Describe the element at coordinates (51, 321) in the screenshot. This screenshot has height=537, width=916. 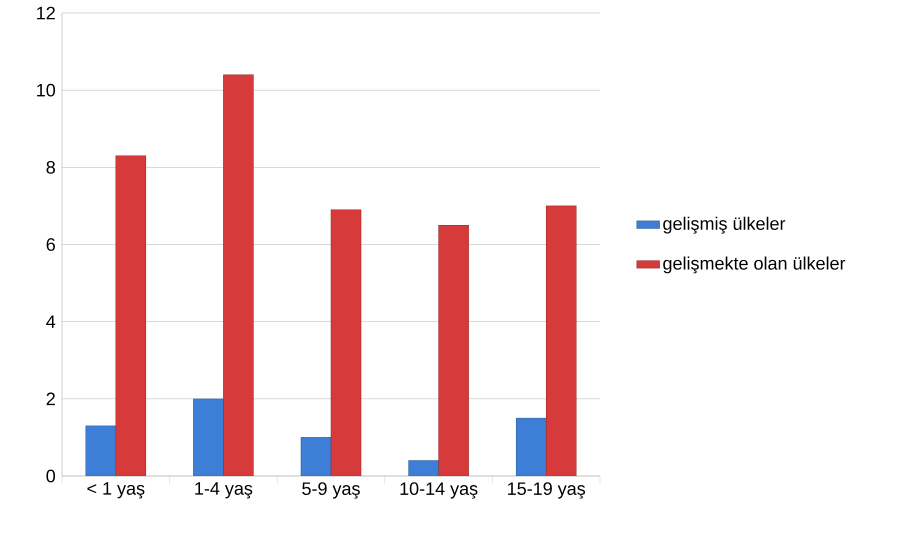
I see `y-tick-label: 4` at that location.